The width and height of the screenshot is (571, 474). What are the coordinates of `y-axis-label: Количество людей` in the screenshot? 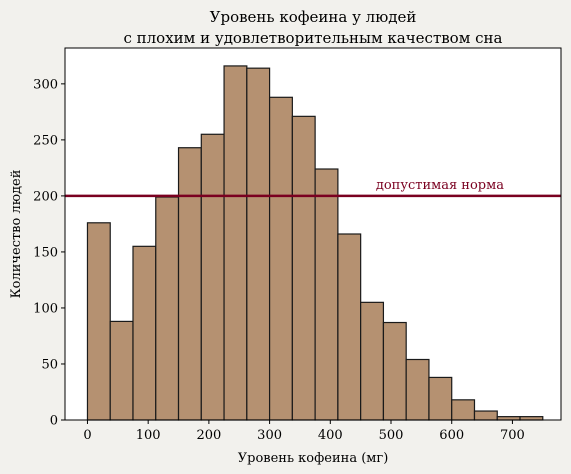 It's located at (16, 234).